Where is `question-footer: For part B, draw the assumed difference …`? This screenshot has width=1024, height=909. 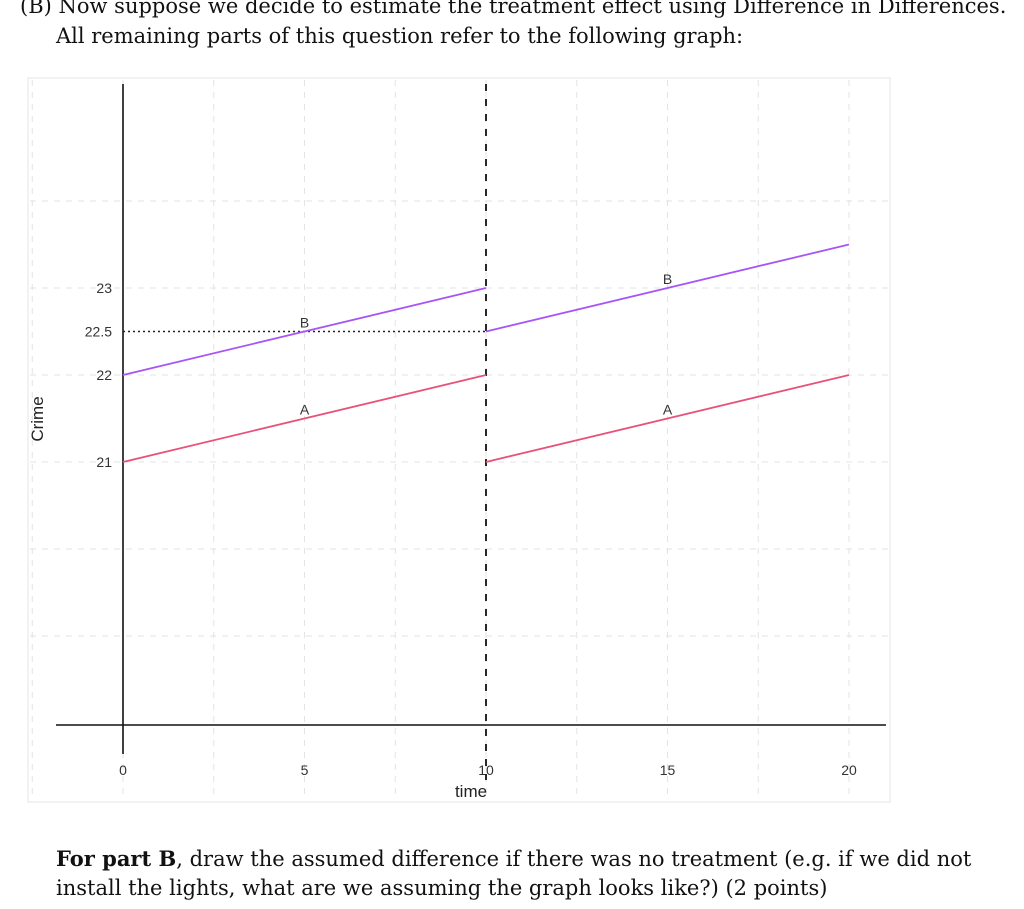 question-footer: For part B, draw the assumed difference … is located at coordinates (521, 873).